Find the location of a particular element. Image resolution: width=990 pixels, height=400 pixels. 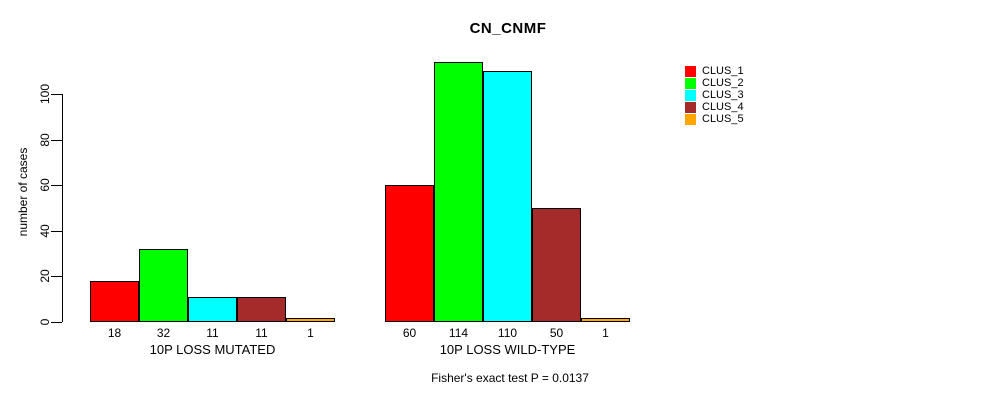

legend-label: CLUS_5 is located at coordinates (723, 119).